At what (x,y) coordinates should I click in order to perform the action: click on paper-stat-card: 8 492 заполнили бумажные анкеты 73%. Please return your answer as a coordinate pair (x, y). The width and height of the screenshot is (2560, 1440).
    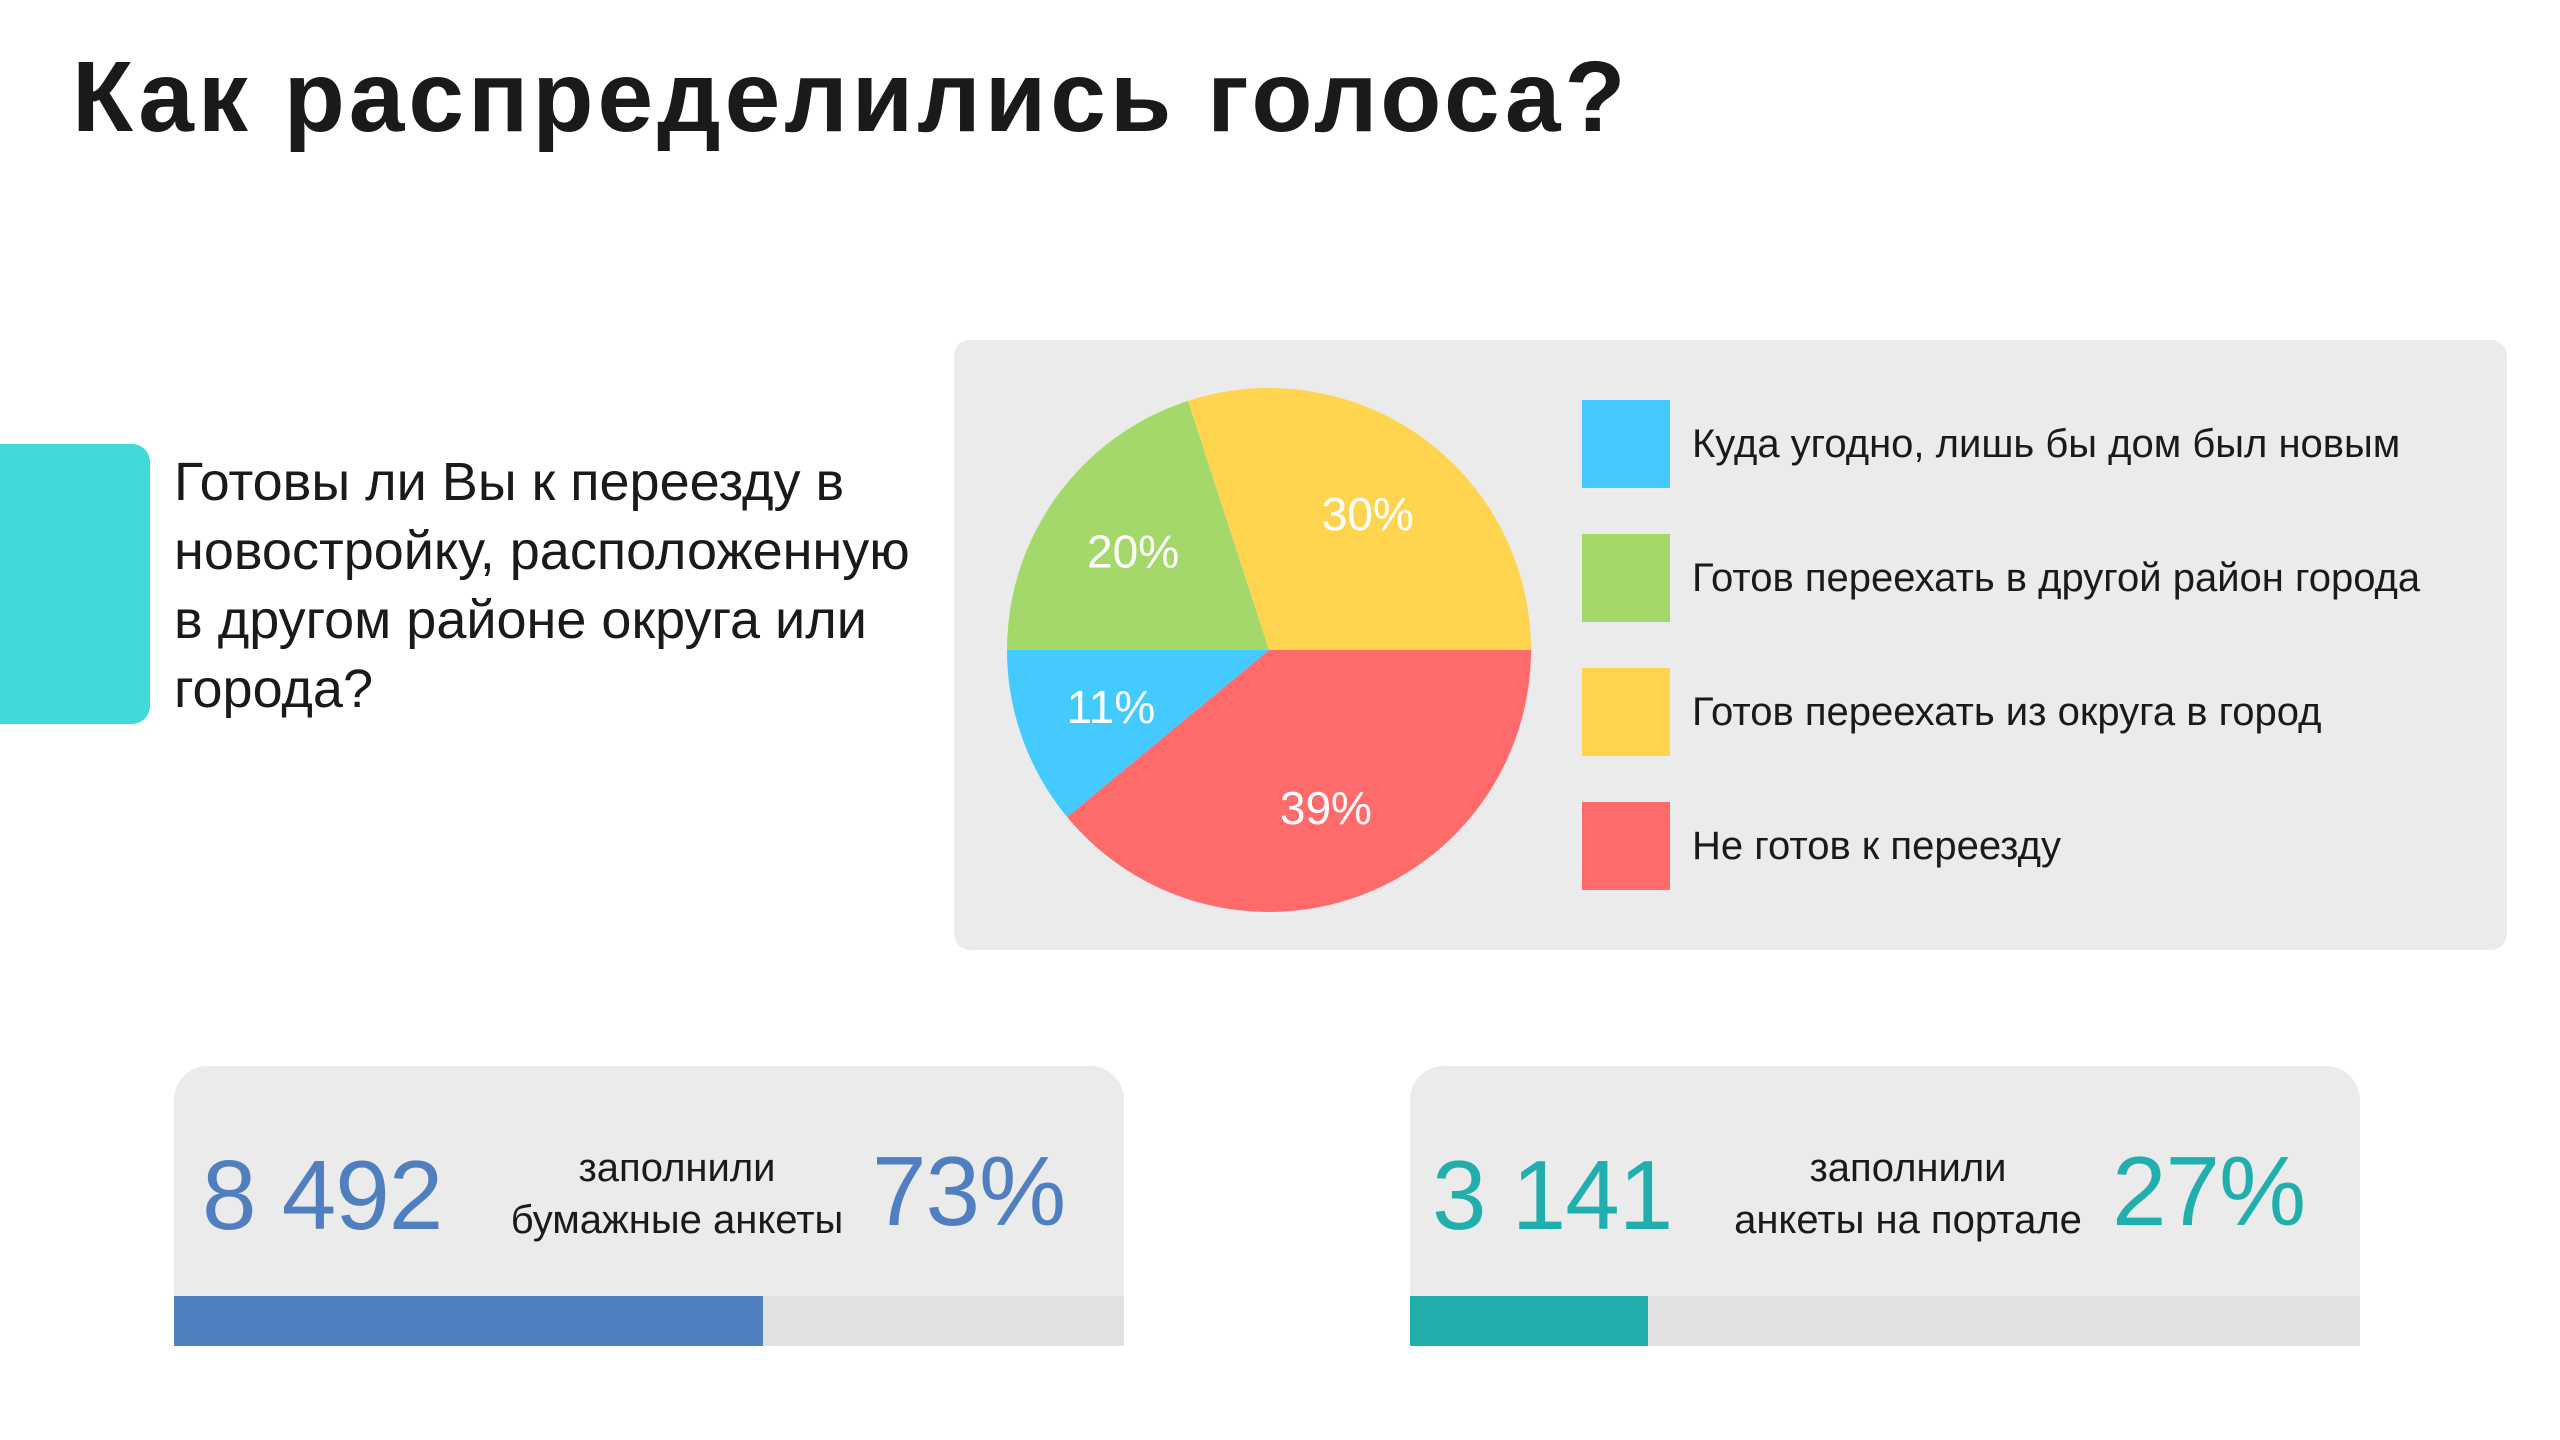
    Looking at the image, I should click on (649, 1206).